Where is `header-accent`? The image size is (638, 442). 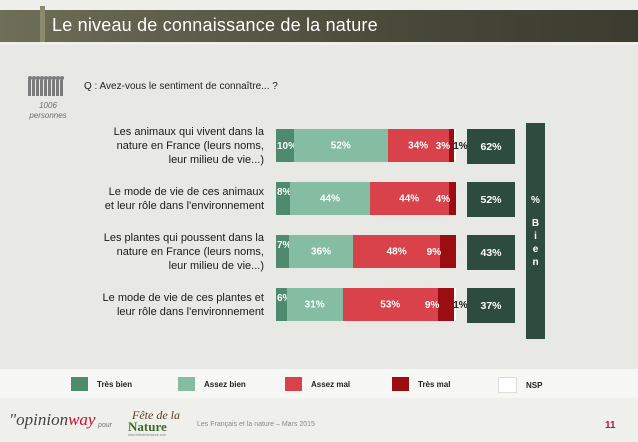
header-accent is located at coordinates (42, 24).